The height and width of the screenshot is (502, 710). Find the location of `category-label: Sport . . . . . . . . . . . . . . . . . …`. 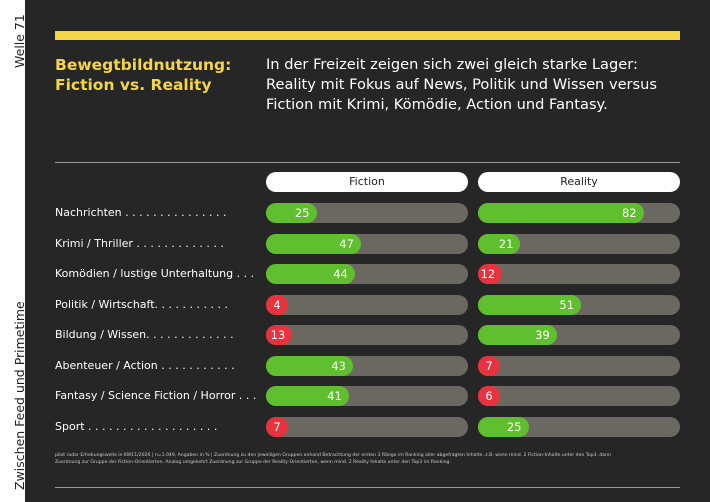

category-label: Sport . . . . . . . . . . . . . . . . . … is located at coordinates (136, 426).